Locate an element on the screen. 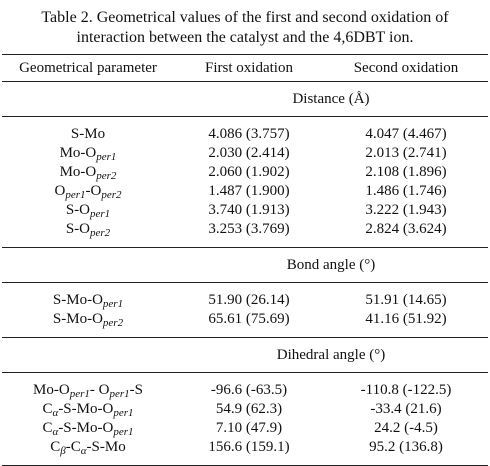 The height and width of the screenshot is (466, 490). parameter-cell: S-Oper1 is located at coordinates (88, 210).